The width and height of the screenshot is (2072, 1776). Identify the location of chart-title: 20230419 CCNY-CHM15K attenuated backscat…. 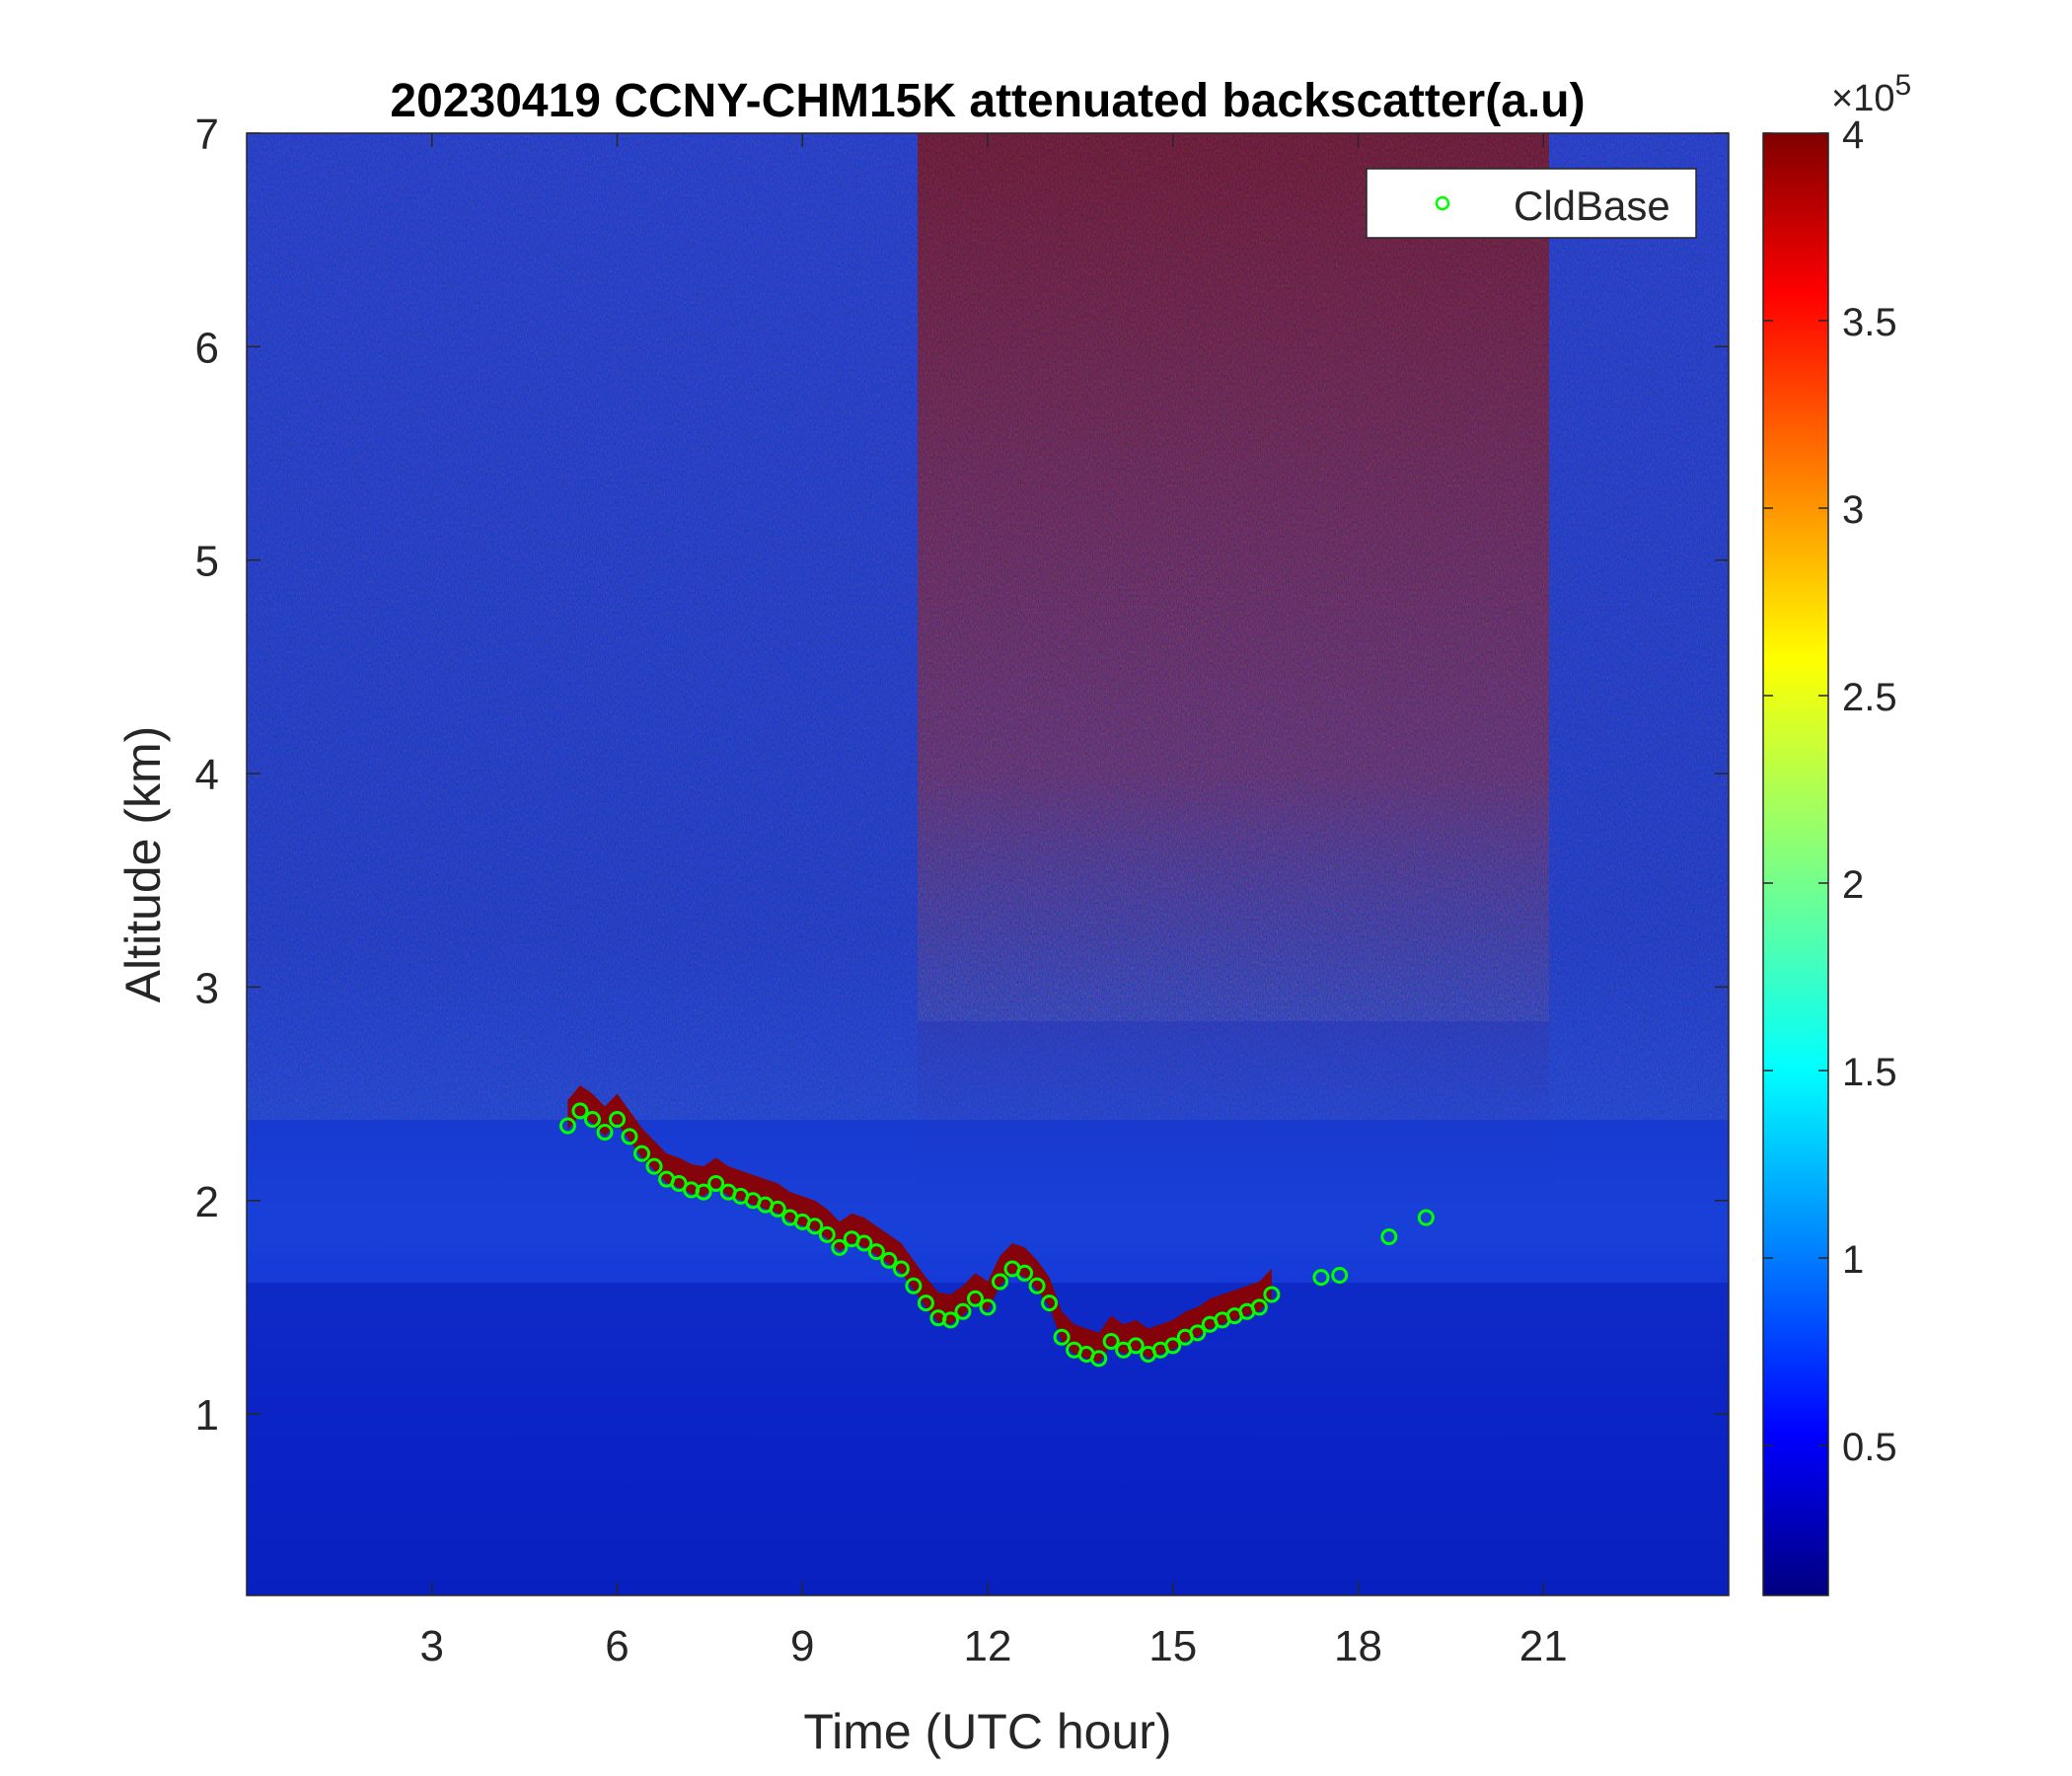
(988, 101).